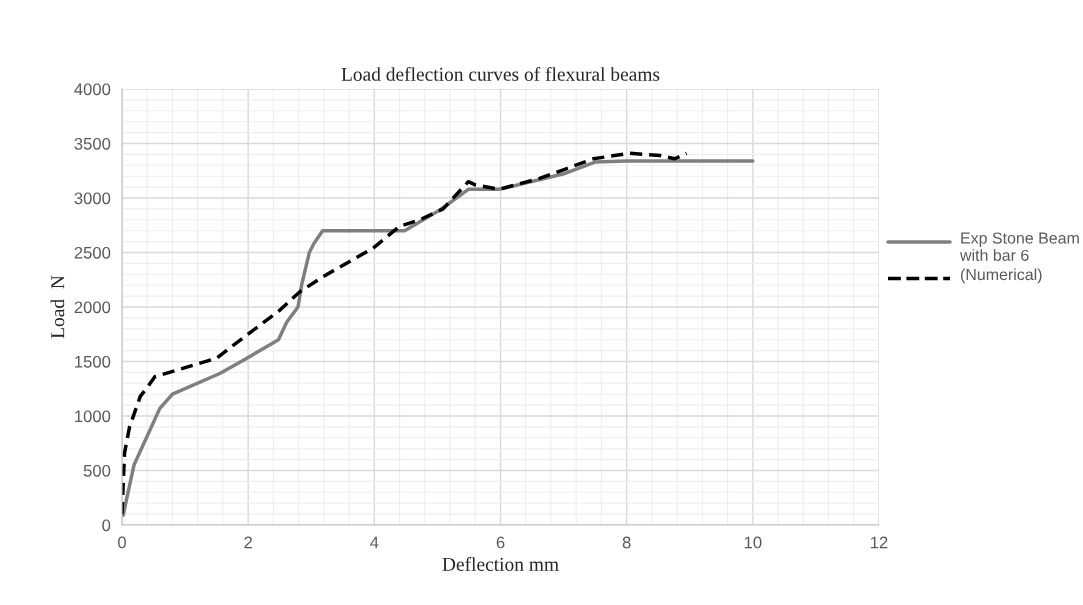 This screenshot has width=1083, height=605. I want to click on x-tick-label: 4, so click(374, 542).